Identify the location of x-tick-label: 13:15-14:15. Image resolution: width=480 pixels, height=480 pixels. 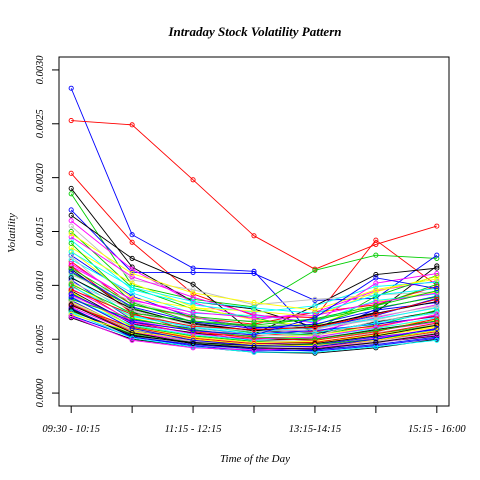
(315, 429).